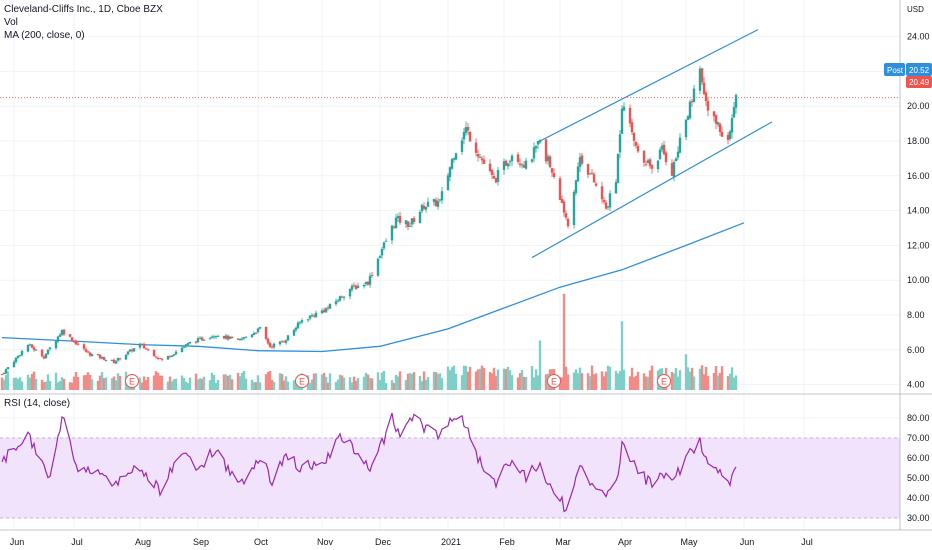 The height and width of the screenshot is (550, 932). Describe the element at coordinates (11, 22) in the screenshot. I see `legend-volume: Vol` at that location.